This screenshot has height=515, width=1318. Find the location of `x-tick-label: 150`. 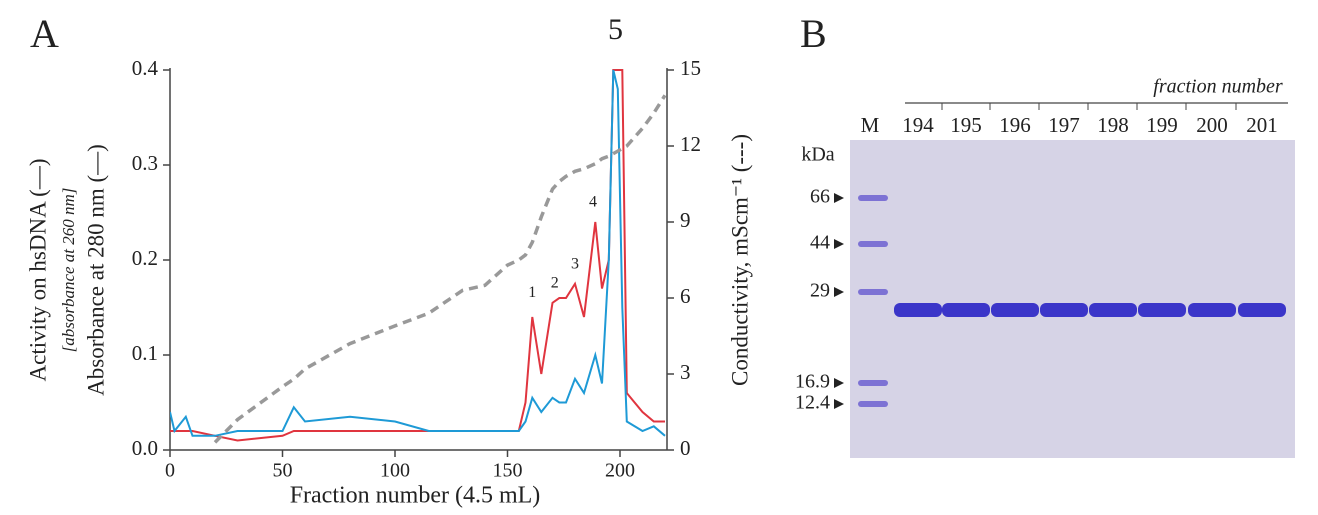

x-tick-label: 150 is located at coordinates (508, 471).